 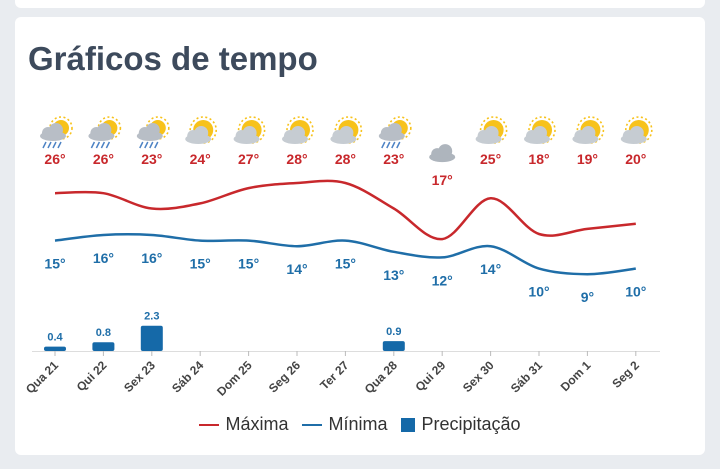 What do you see at coordinates (587, 159) in the screenshot?
I see `max-temp-label: 19°` at bounding box center [587, 159].